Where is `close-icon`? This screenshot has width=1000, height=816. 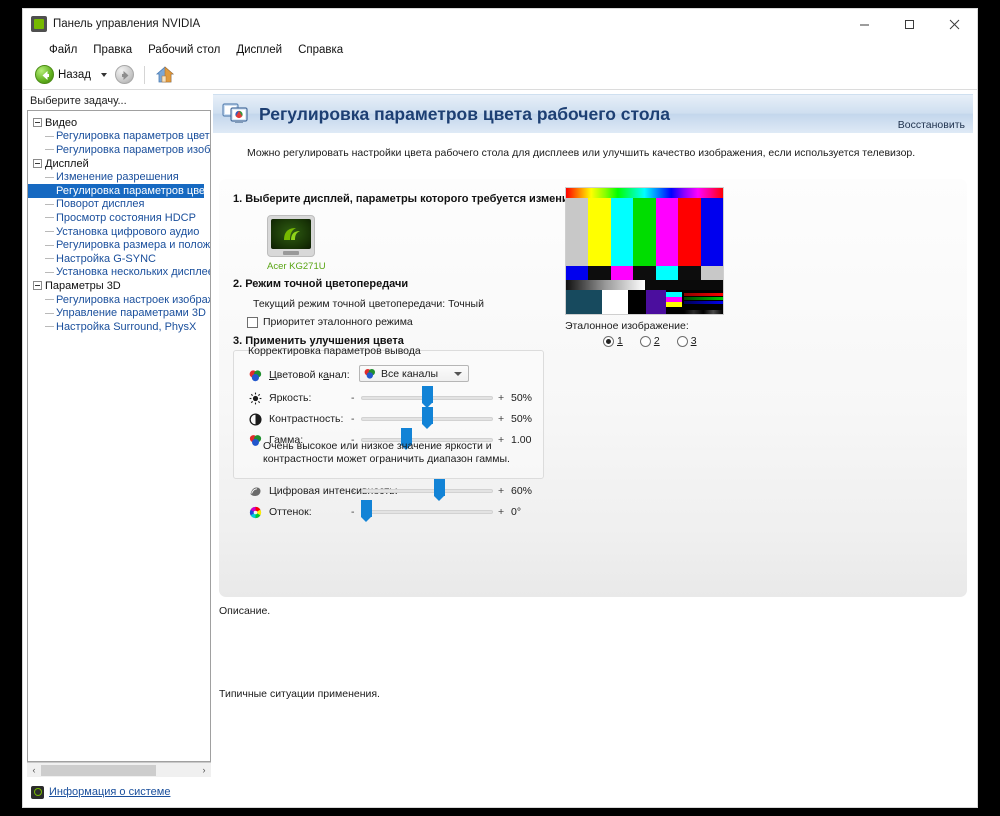 close-icon is located at coordinates (954, 24).